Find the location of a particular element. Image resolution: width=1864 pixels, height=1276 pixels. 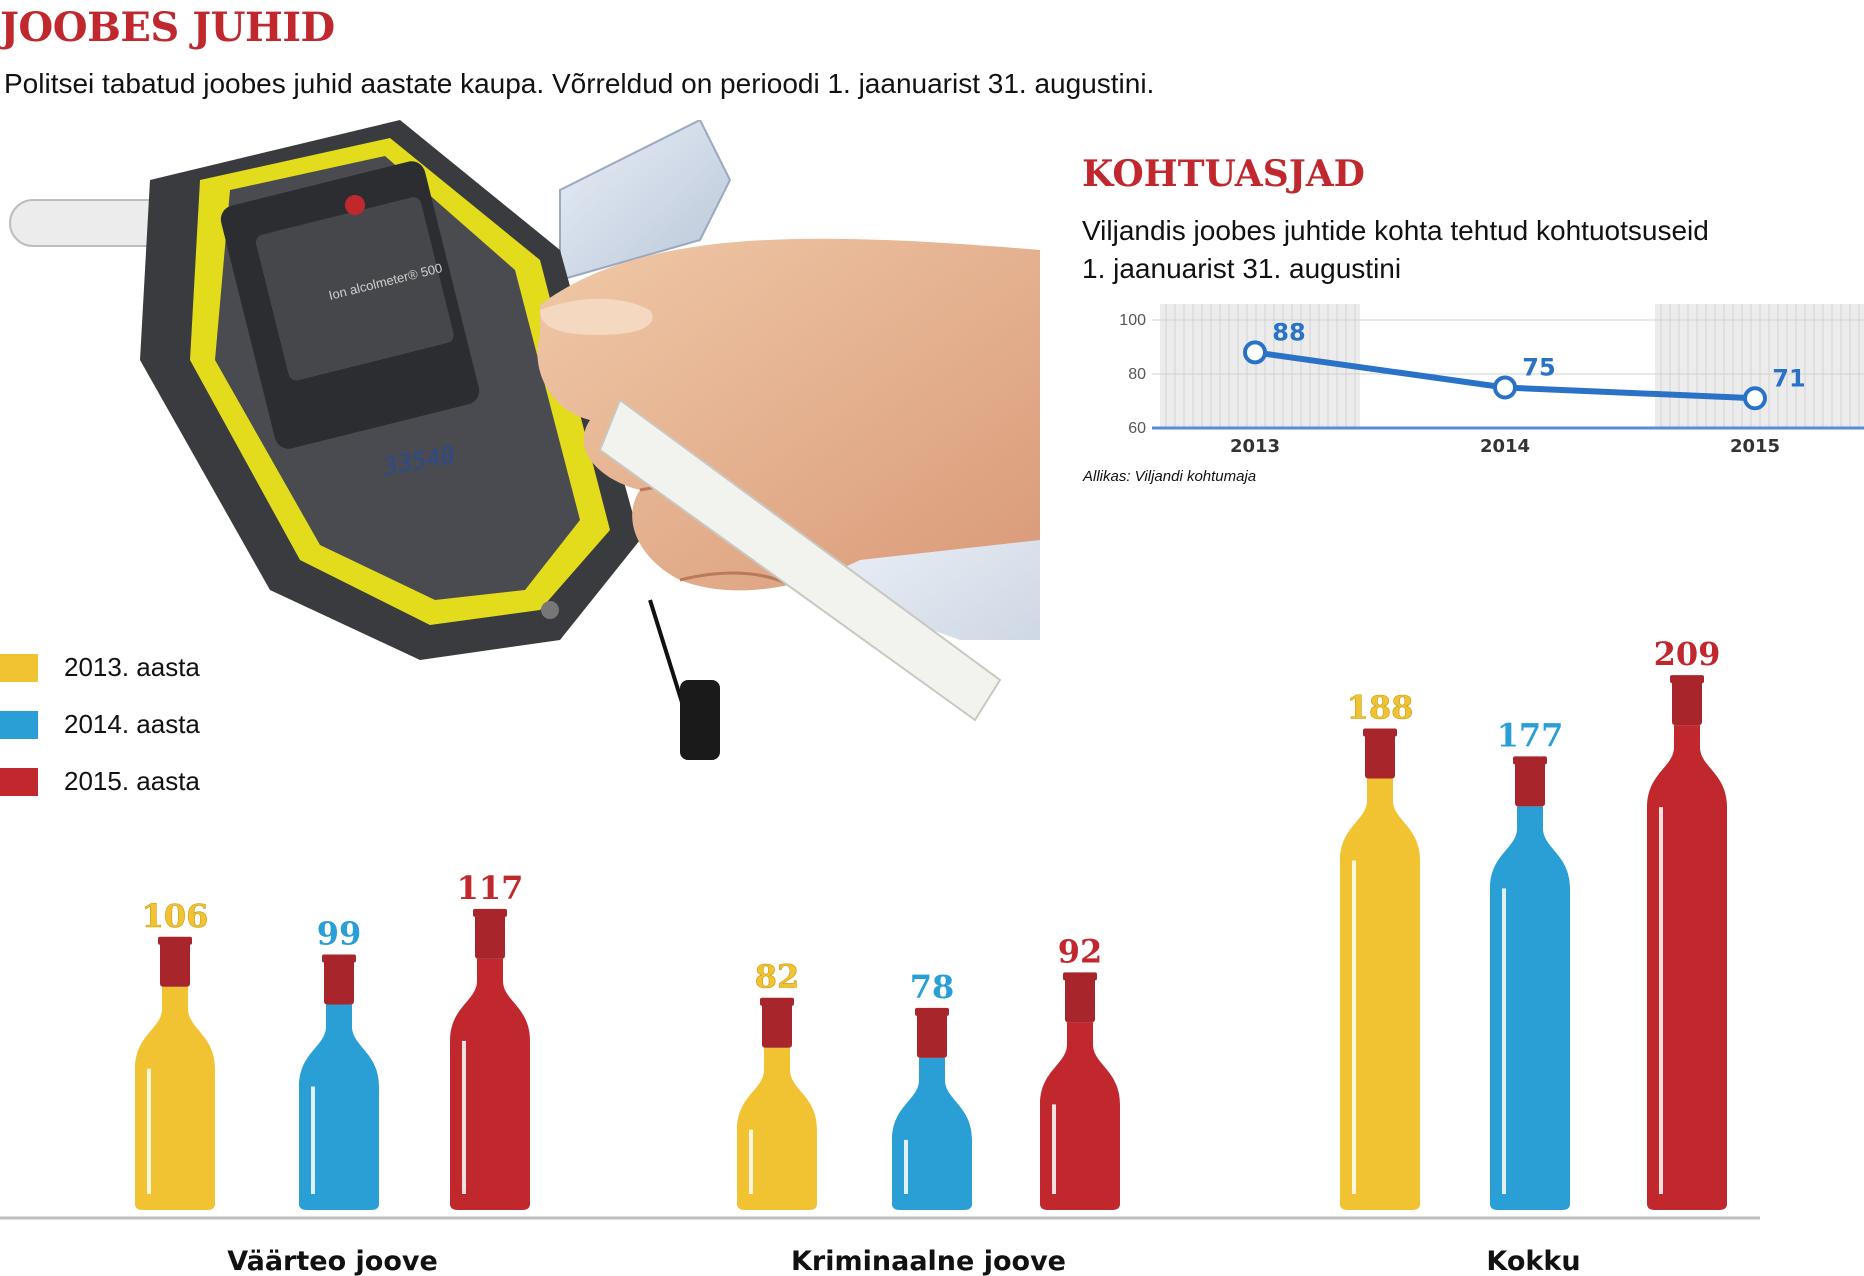

sample-tube is located at coordinates (800, 560).